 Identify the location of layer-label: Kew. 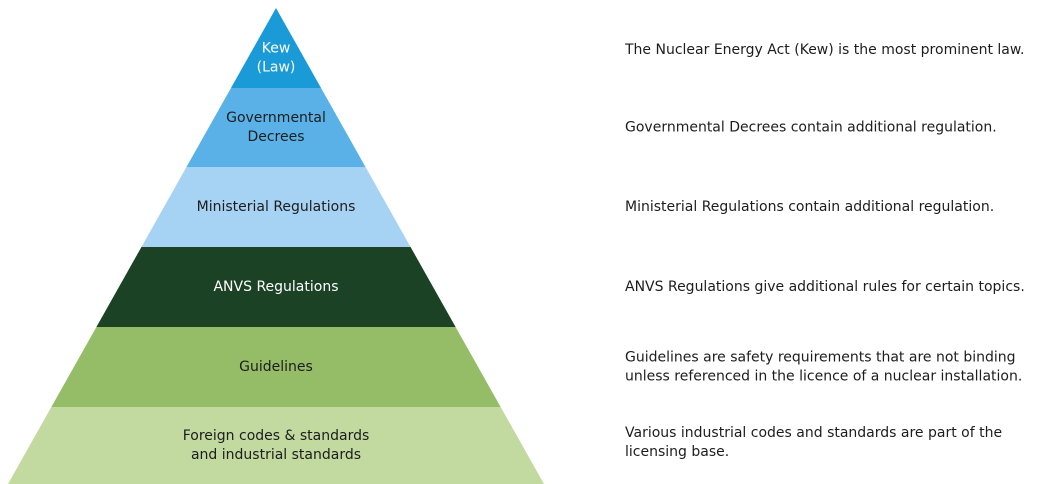
(276, 49).